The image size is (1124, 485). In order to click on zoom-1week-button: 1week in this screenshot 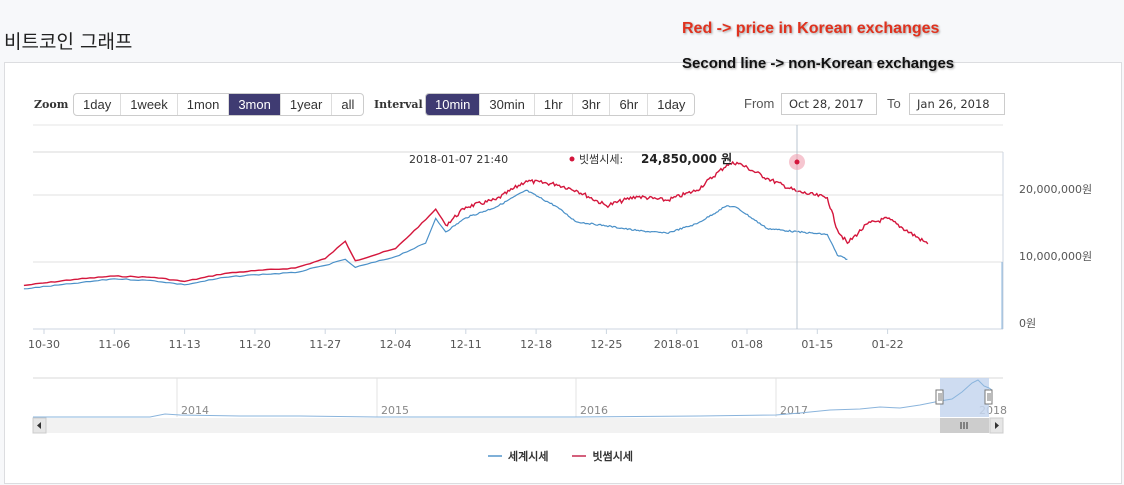, I will do `click(149, 104)`.